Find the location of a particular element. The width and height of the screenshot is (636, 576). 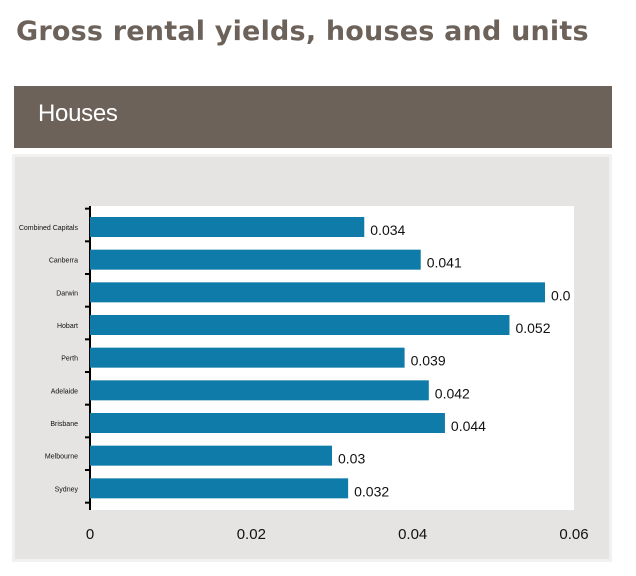

section-header: Houses is located at coordinates (313, 117).